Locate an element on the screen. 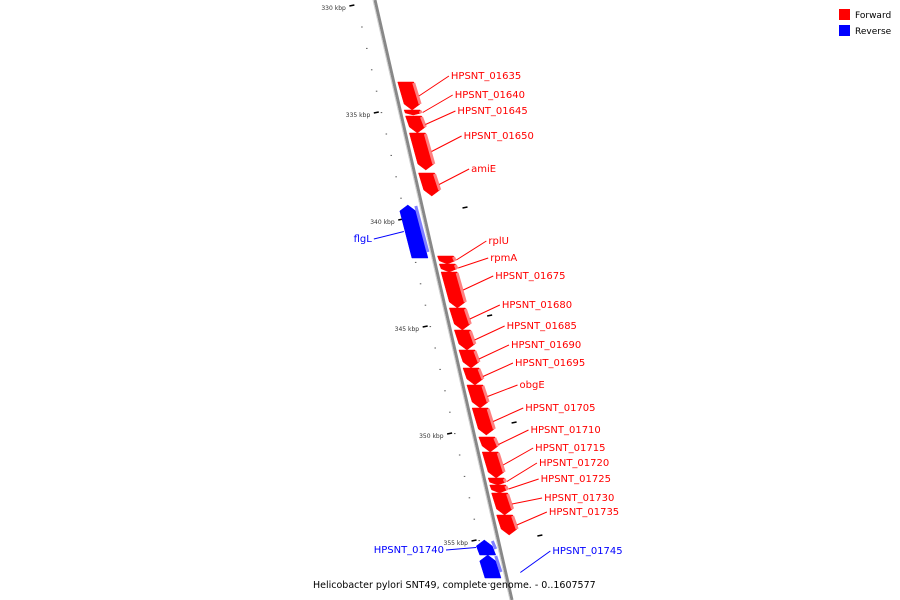  gene-label: HPSNT_01740 is located at coordinates (409, 550).